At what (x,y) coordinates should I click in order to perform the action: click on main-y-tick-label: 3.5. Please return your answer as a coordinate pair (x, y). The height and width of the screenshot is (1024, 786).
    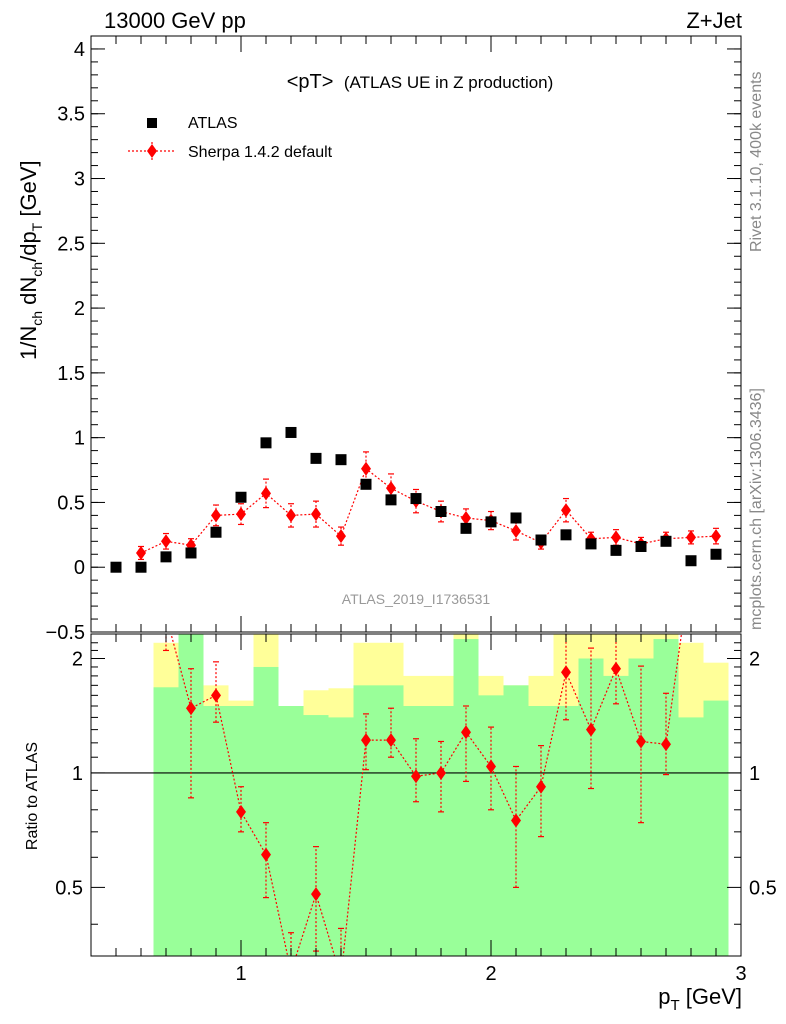
    Looking at the image, I should click on (71, 115).